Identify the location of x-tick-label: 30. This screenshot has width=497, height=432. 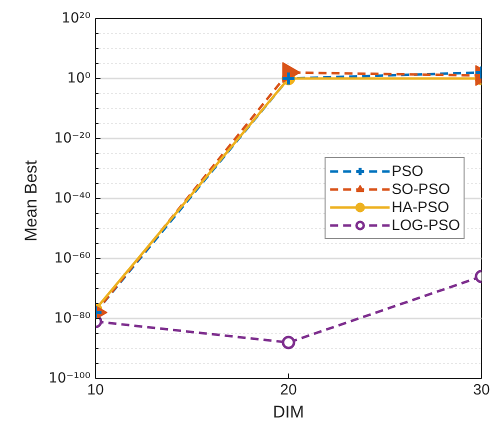
(481, 390).